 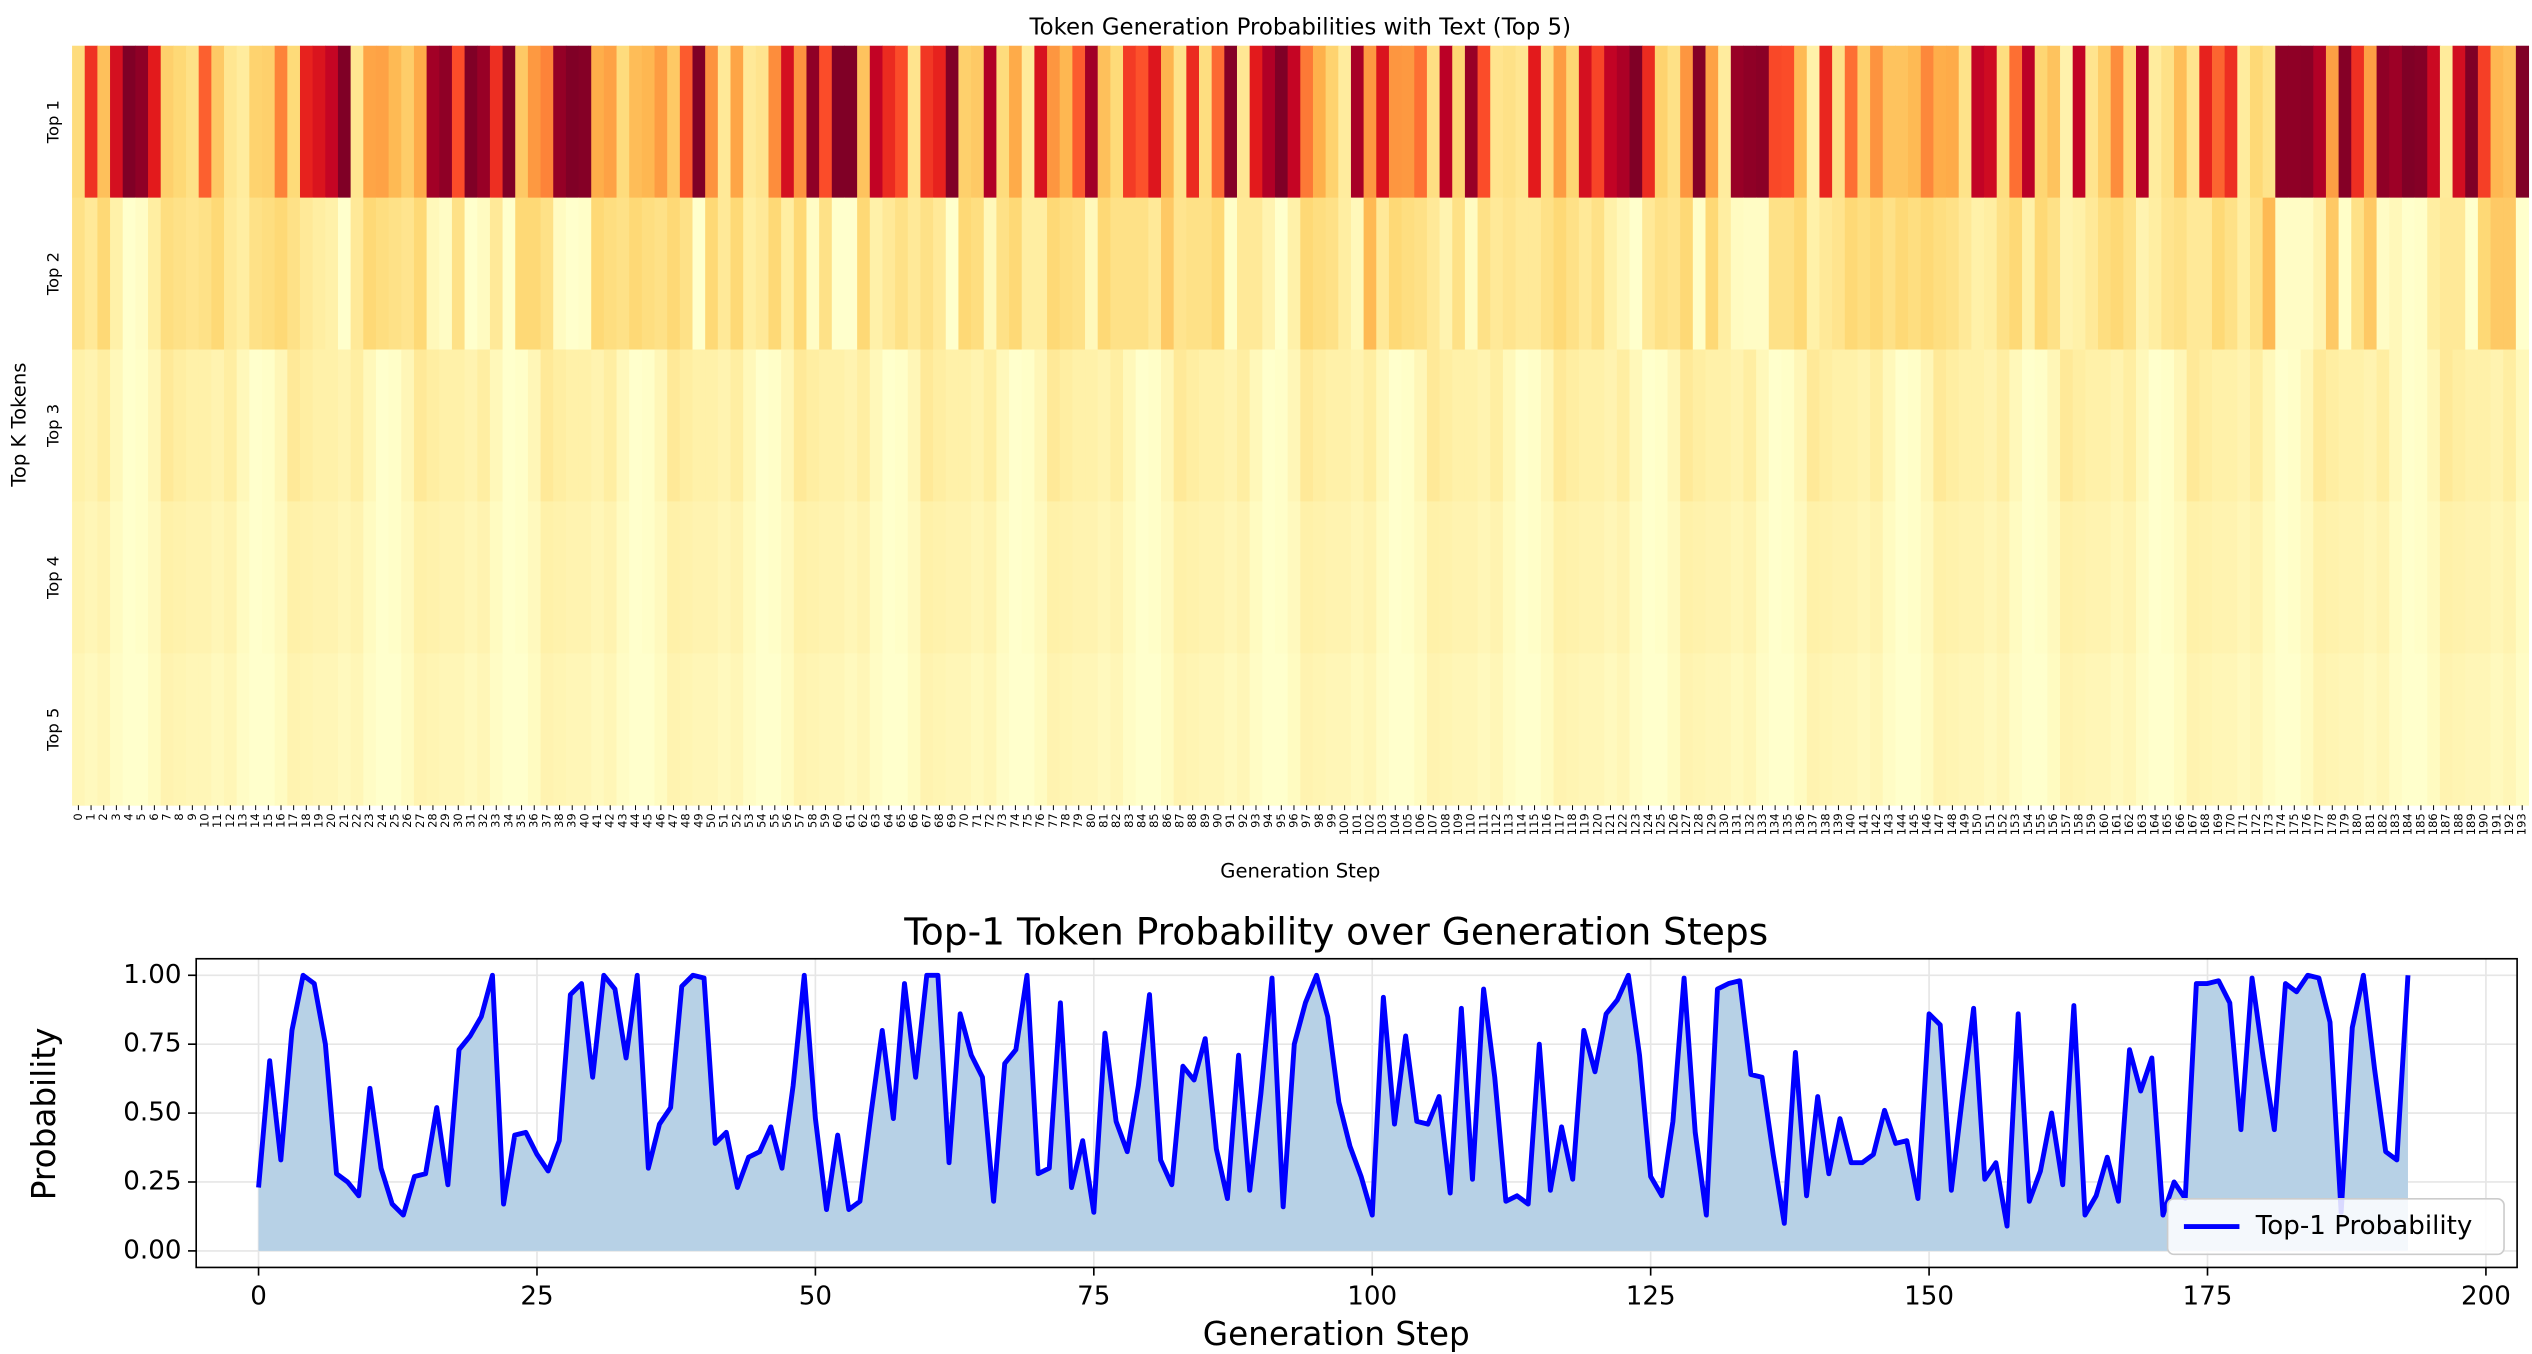 What do you see at coordinates (2364, 1226) in the screenshot?
I see `legend-label: Top-1 Probability` at bounding box center [2364, 1226].